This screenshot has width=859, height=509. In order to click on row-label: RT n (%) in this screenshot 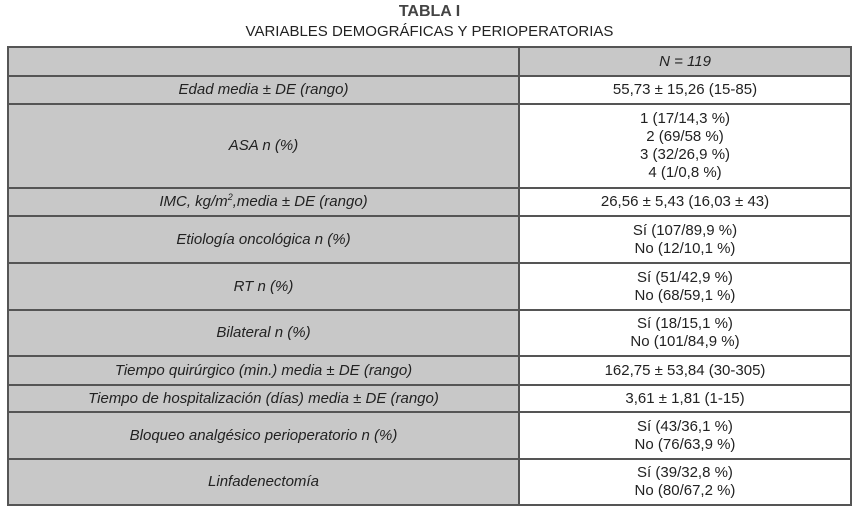, I will do `click(263, 286)`.